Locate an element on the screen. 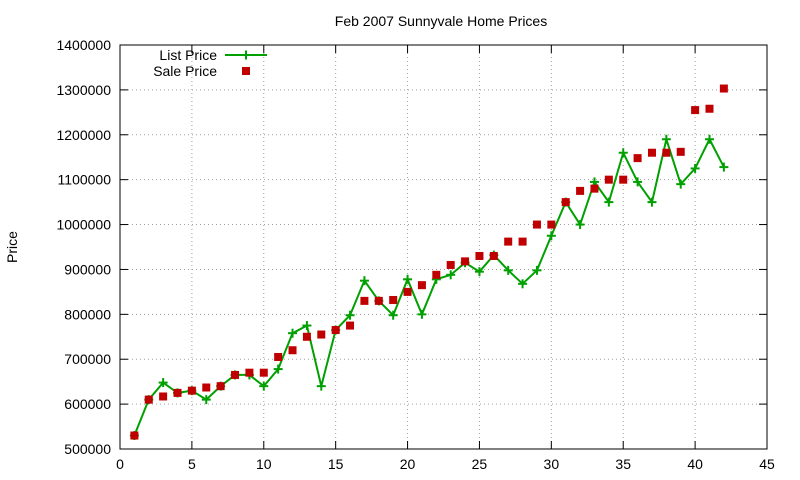  y-tick-label: 600000 is located at coordinates (87, 404).